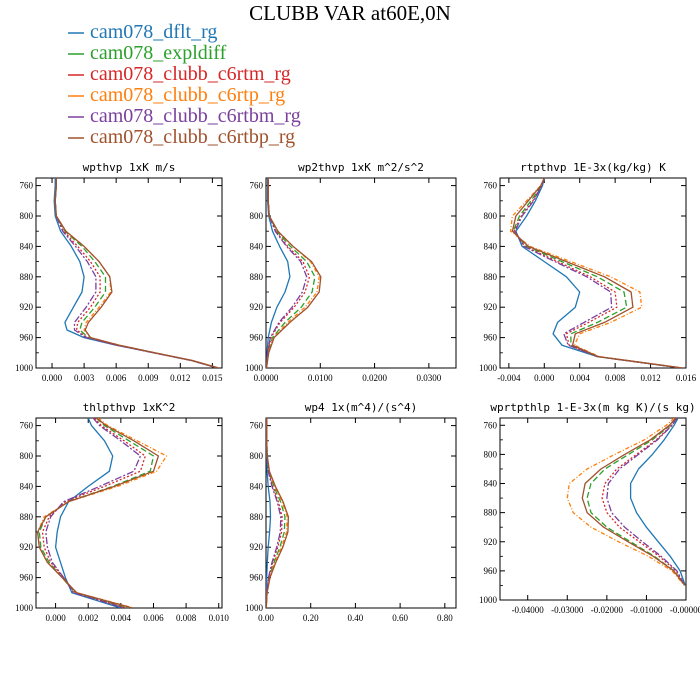 Image resolution: width=700 pixels, height=700 pixels. I want to click on x-tick-label: 0.008, so click(186, 618).